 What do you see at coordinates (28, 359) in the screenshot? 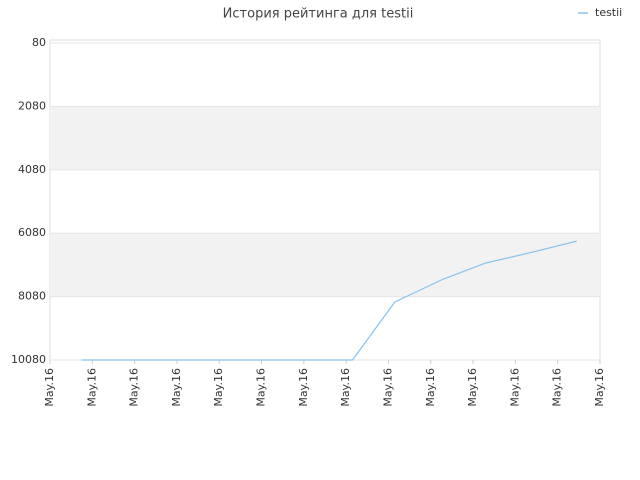
I see `y-tick-label: 10080` at bounding box center [28, 359].